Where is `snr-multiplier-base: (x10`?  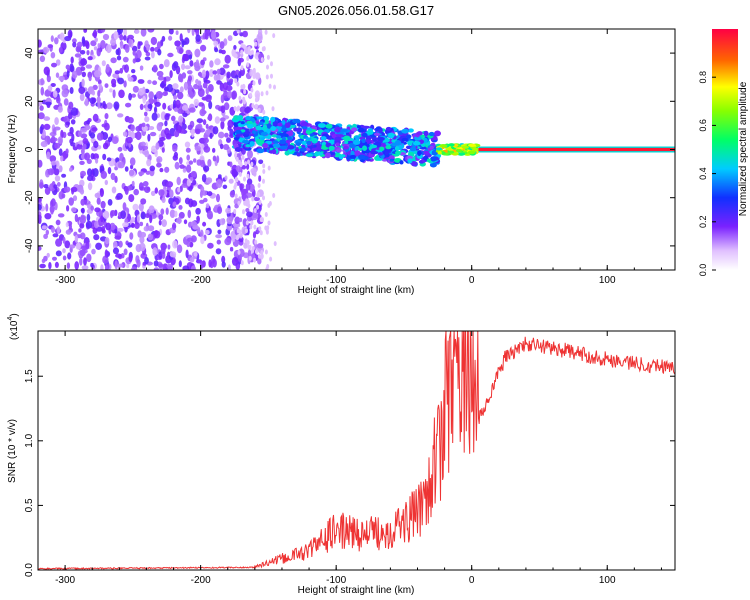 snr-multiplier-base: (x10 is located at coordinates (14, 330).